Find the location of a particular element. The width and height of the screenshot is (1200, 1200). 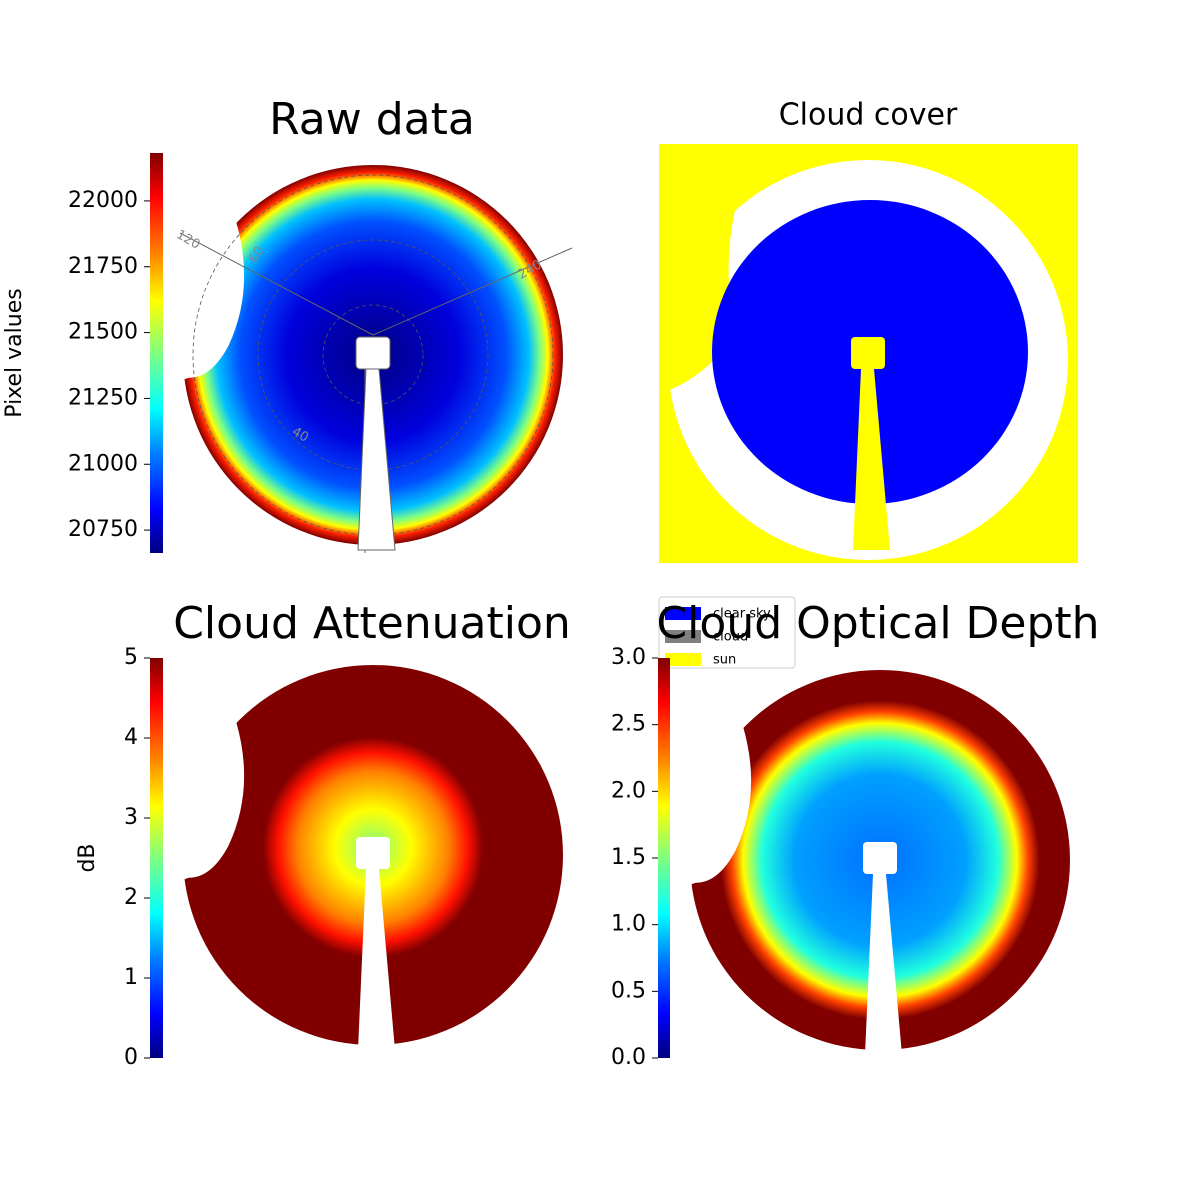

panel-title: Cloud Optical Depth is located at coordinates (877, 623).